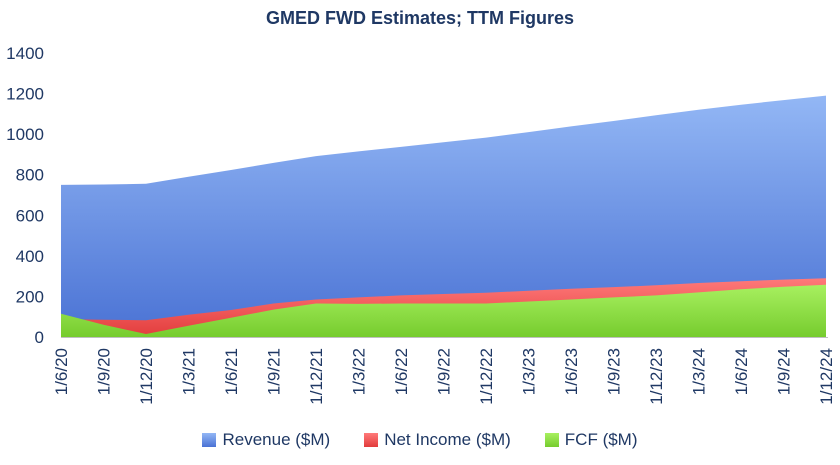 The image size is (840, 465). What do you see at coordinates (276, 439) in the screenshot?
I see `legend-label-revenue: Revenue ($M)` at bounding box center [276, 439].